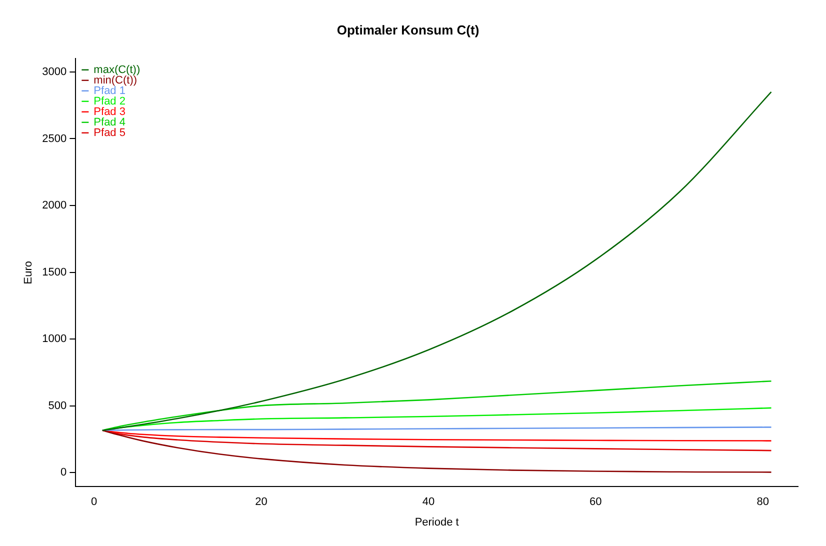  I want to click on legend-label: min(C(t)), so click(116, 80).